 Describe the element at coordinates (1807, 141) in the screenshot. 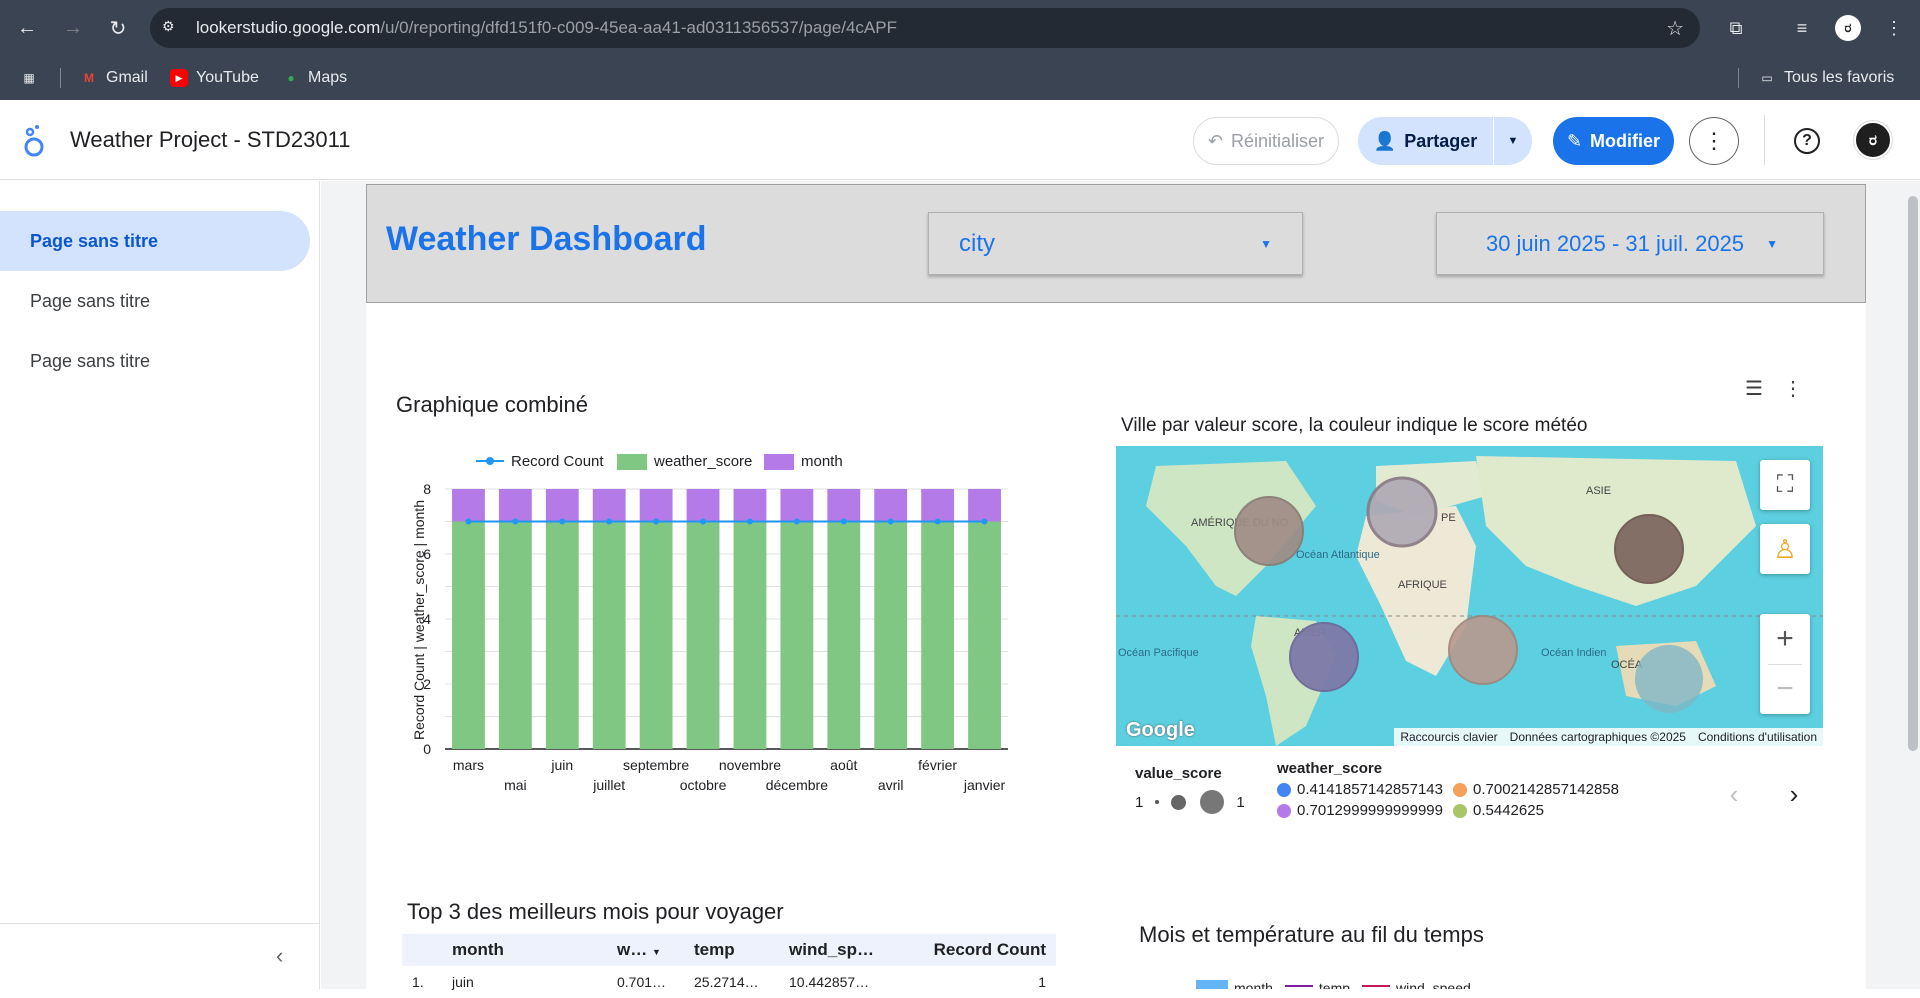

I see `help-icon: ?` at that location.